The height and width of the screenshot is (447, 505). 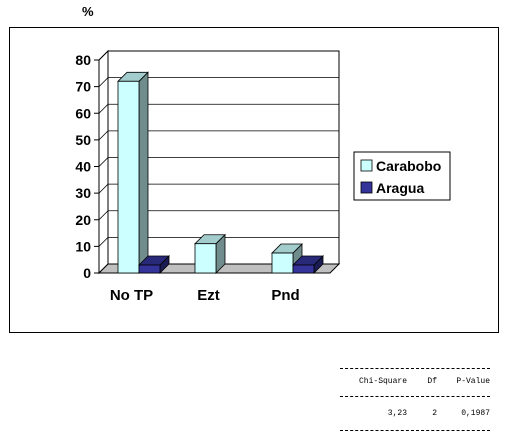 What do you see at coordinates (208, 295) in the screenshot?
I see `x-category-label: Ezt` at bounding box center [208, 295].